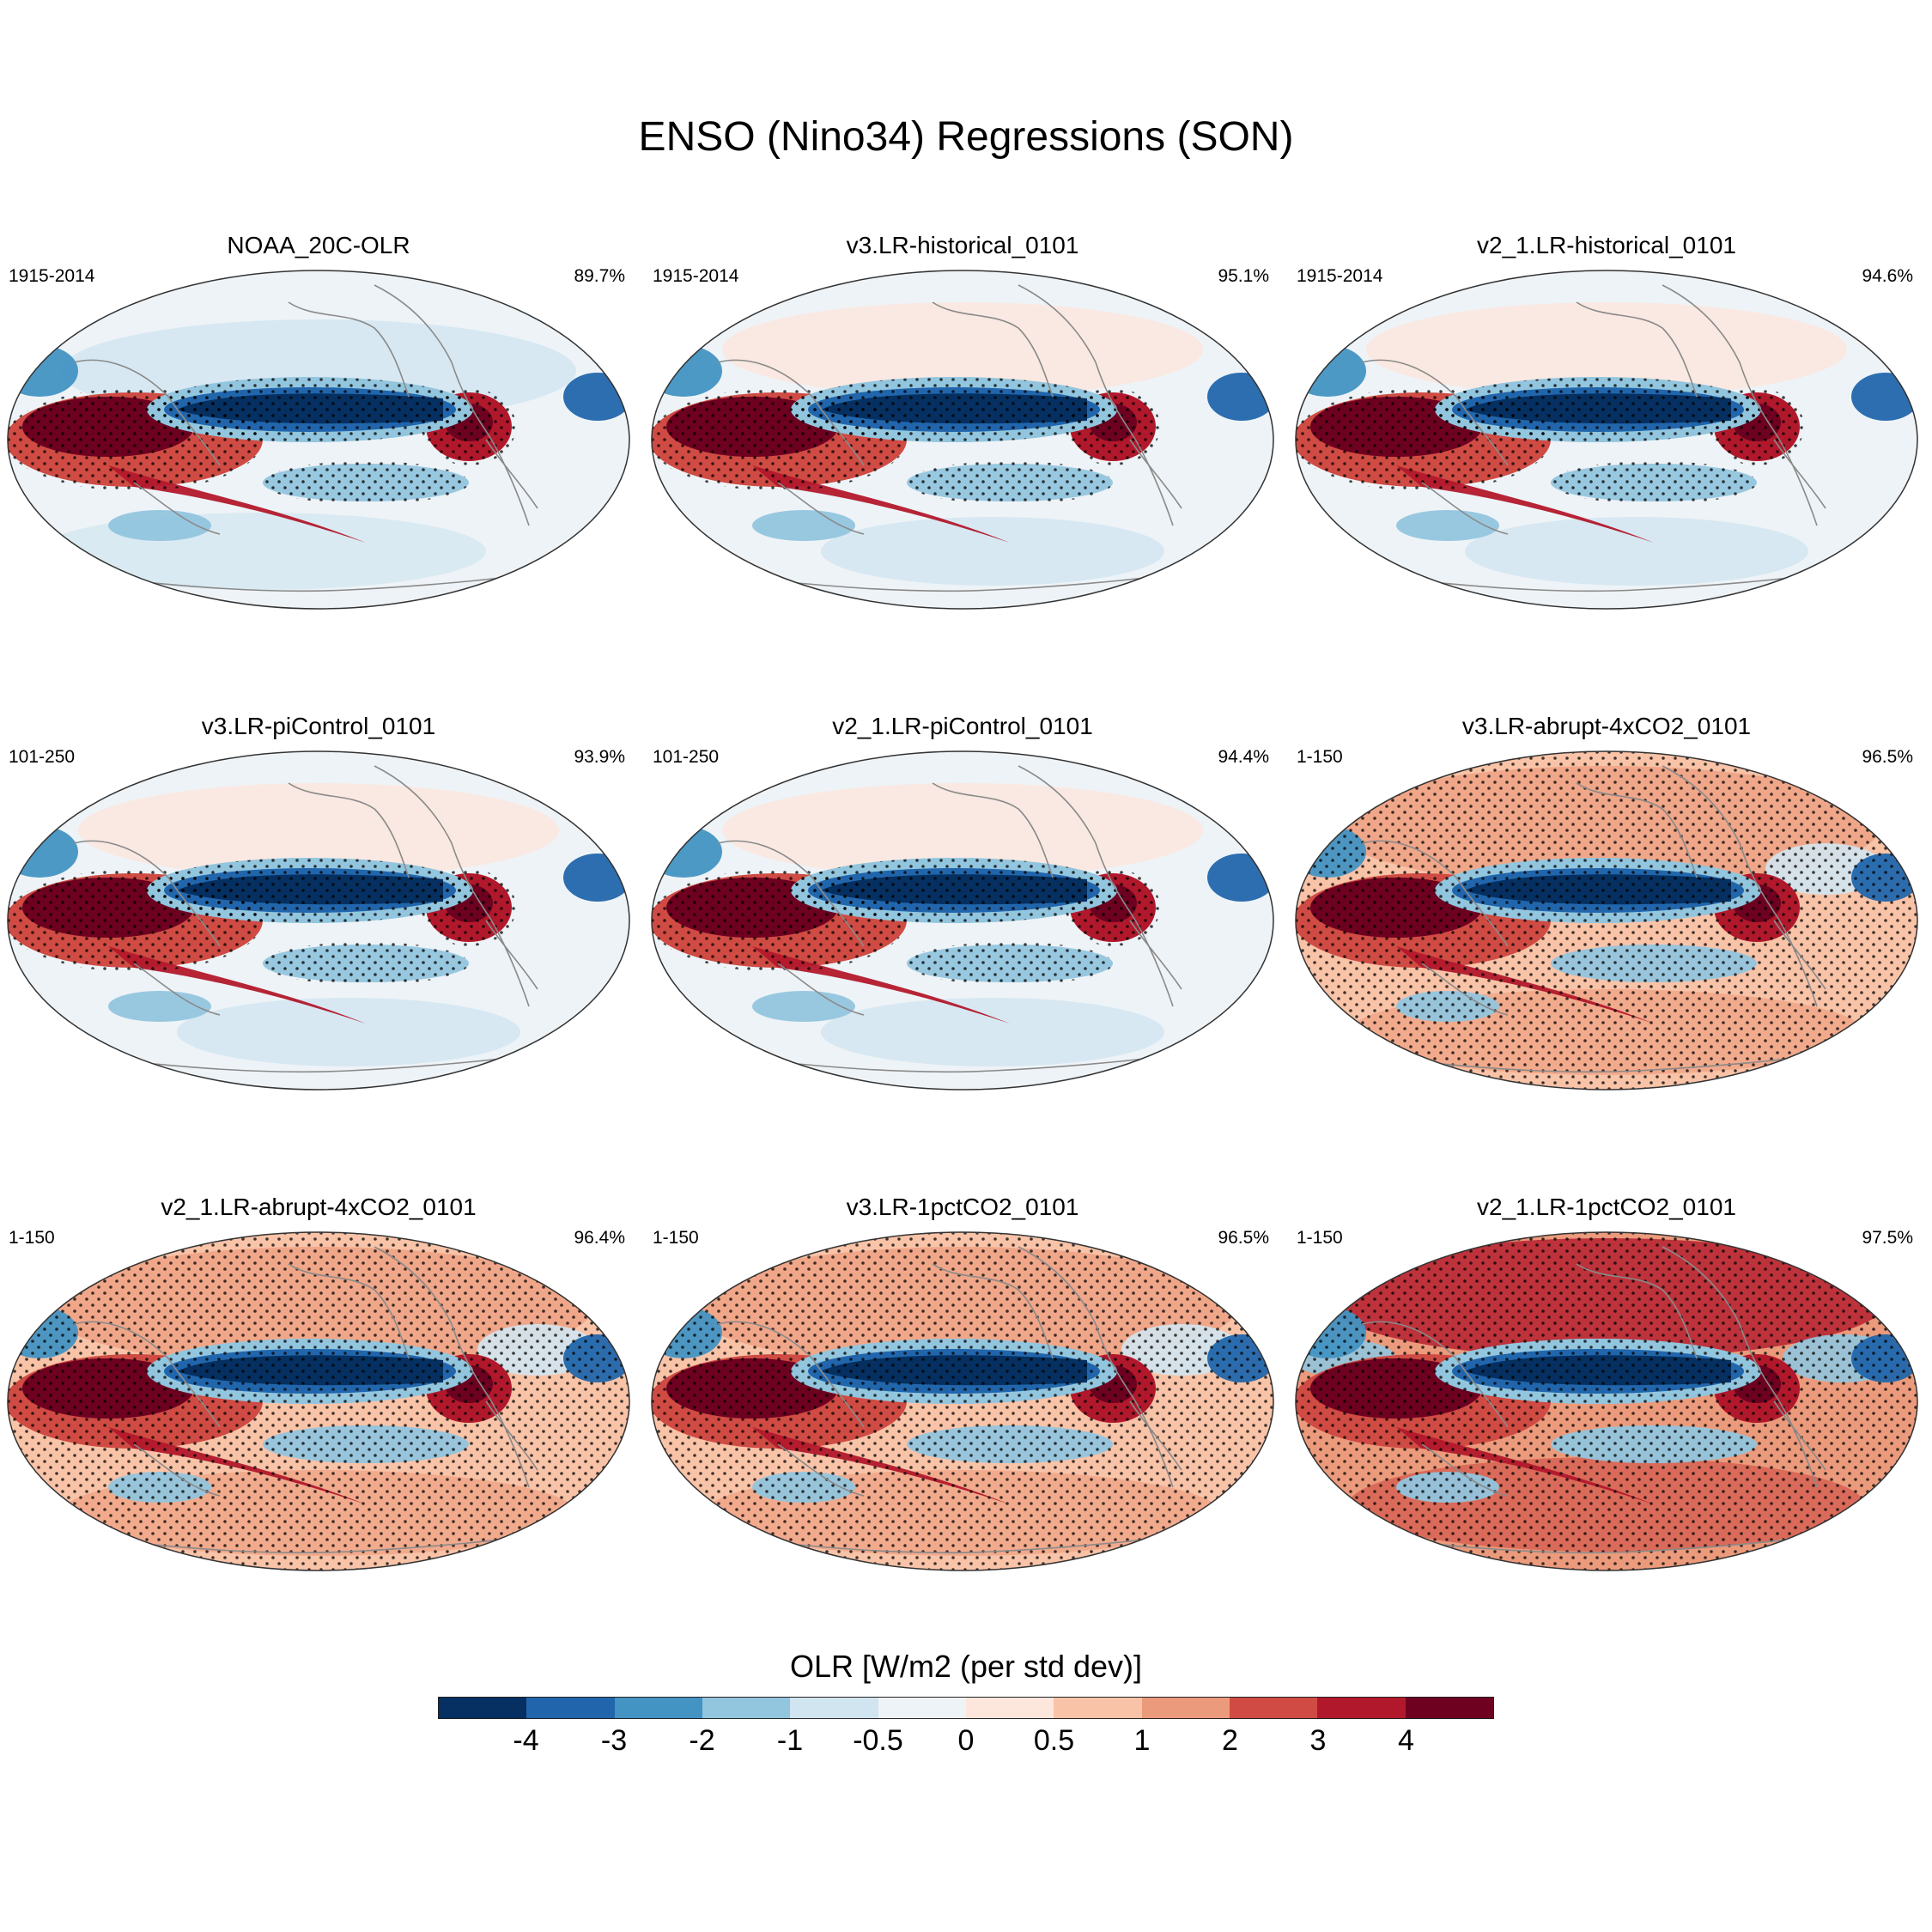 The width and height of the screenshot is (1932, 1932). I want to click on panel-period-label: 1-150, so click(1320, 757).